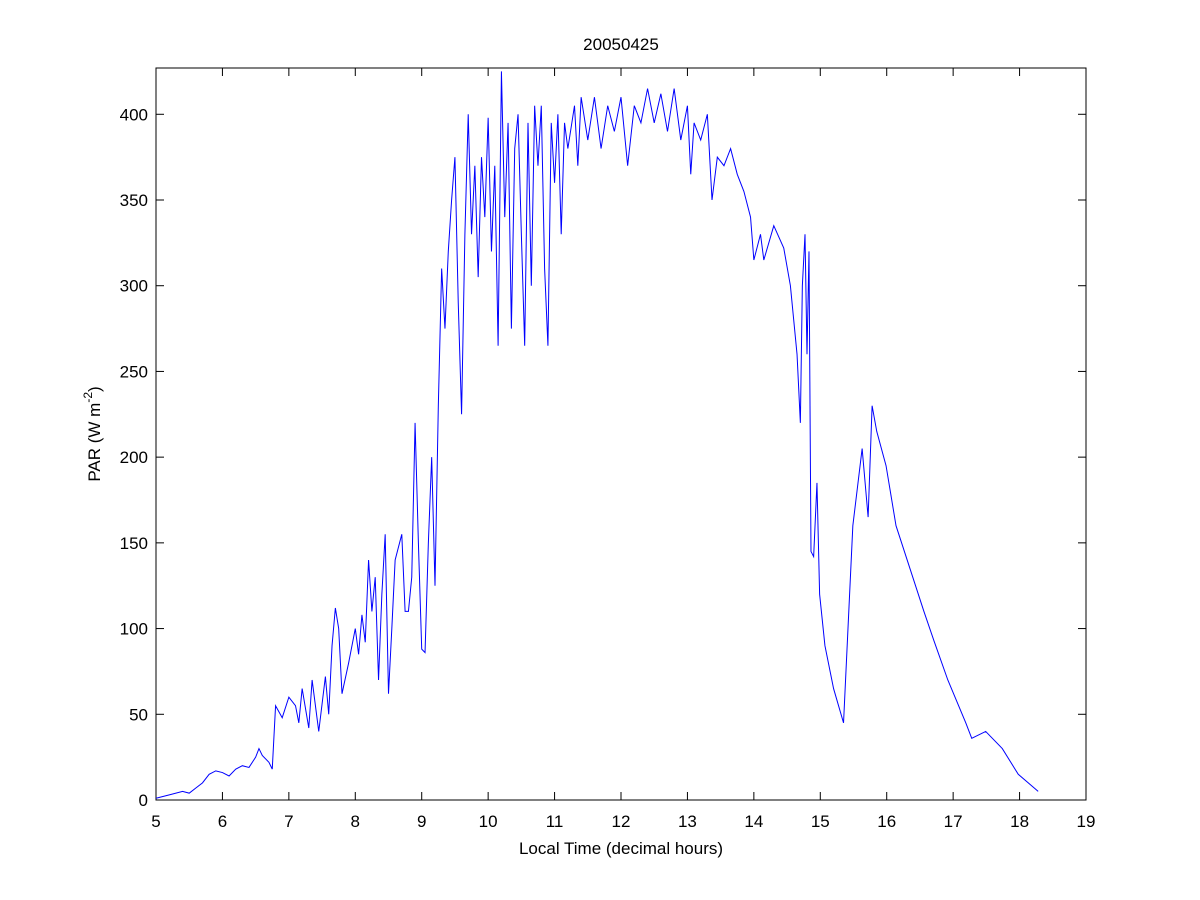  I want to click on x-tick-label: 7, so click(288, 821).